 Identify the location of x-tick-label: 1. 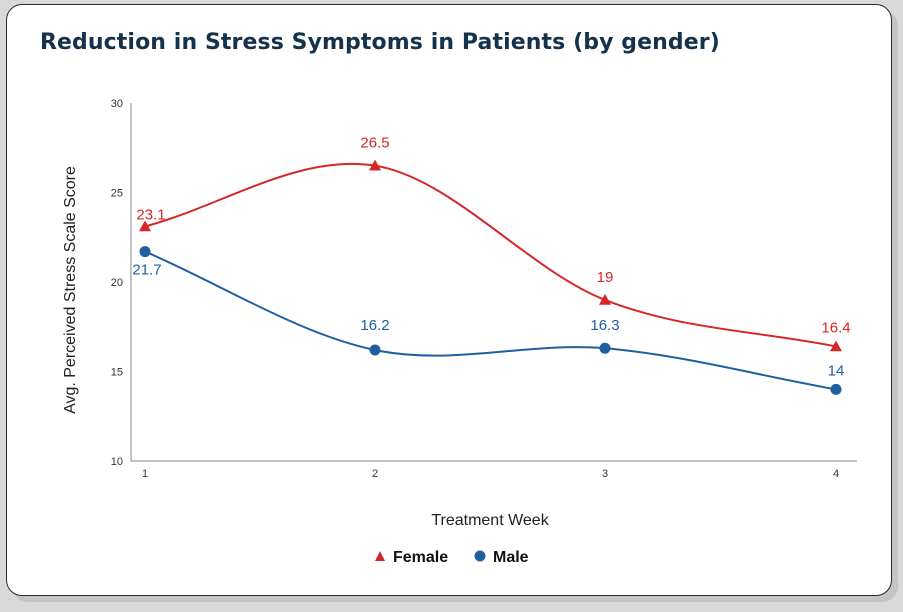
(145, 474).